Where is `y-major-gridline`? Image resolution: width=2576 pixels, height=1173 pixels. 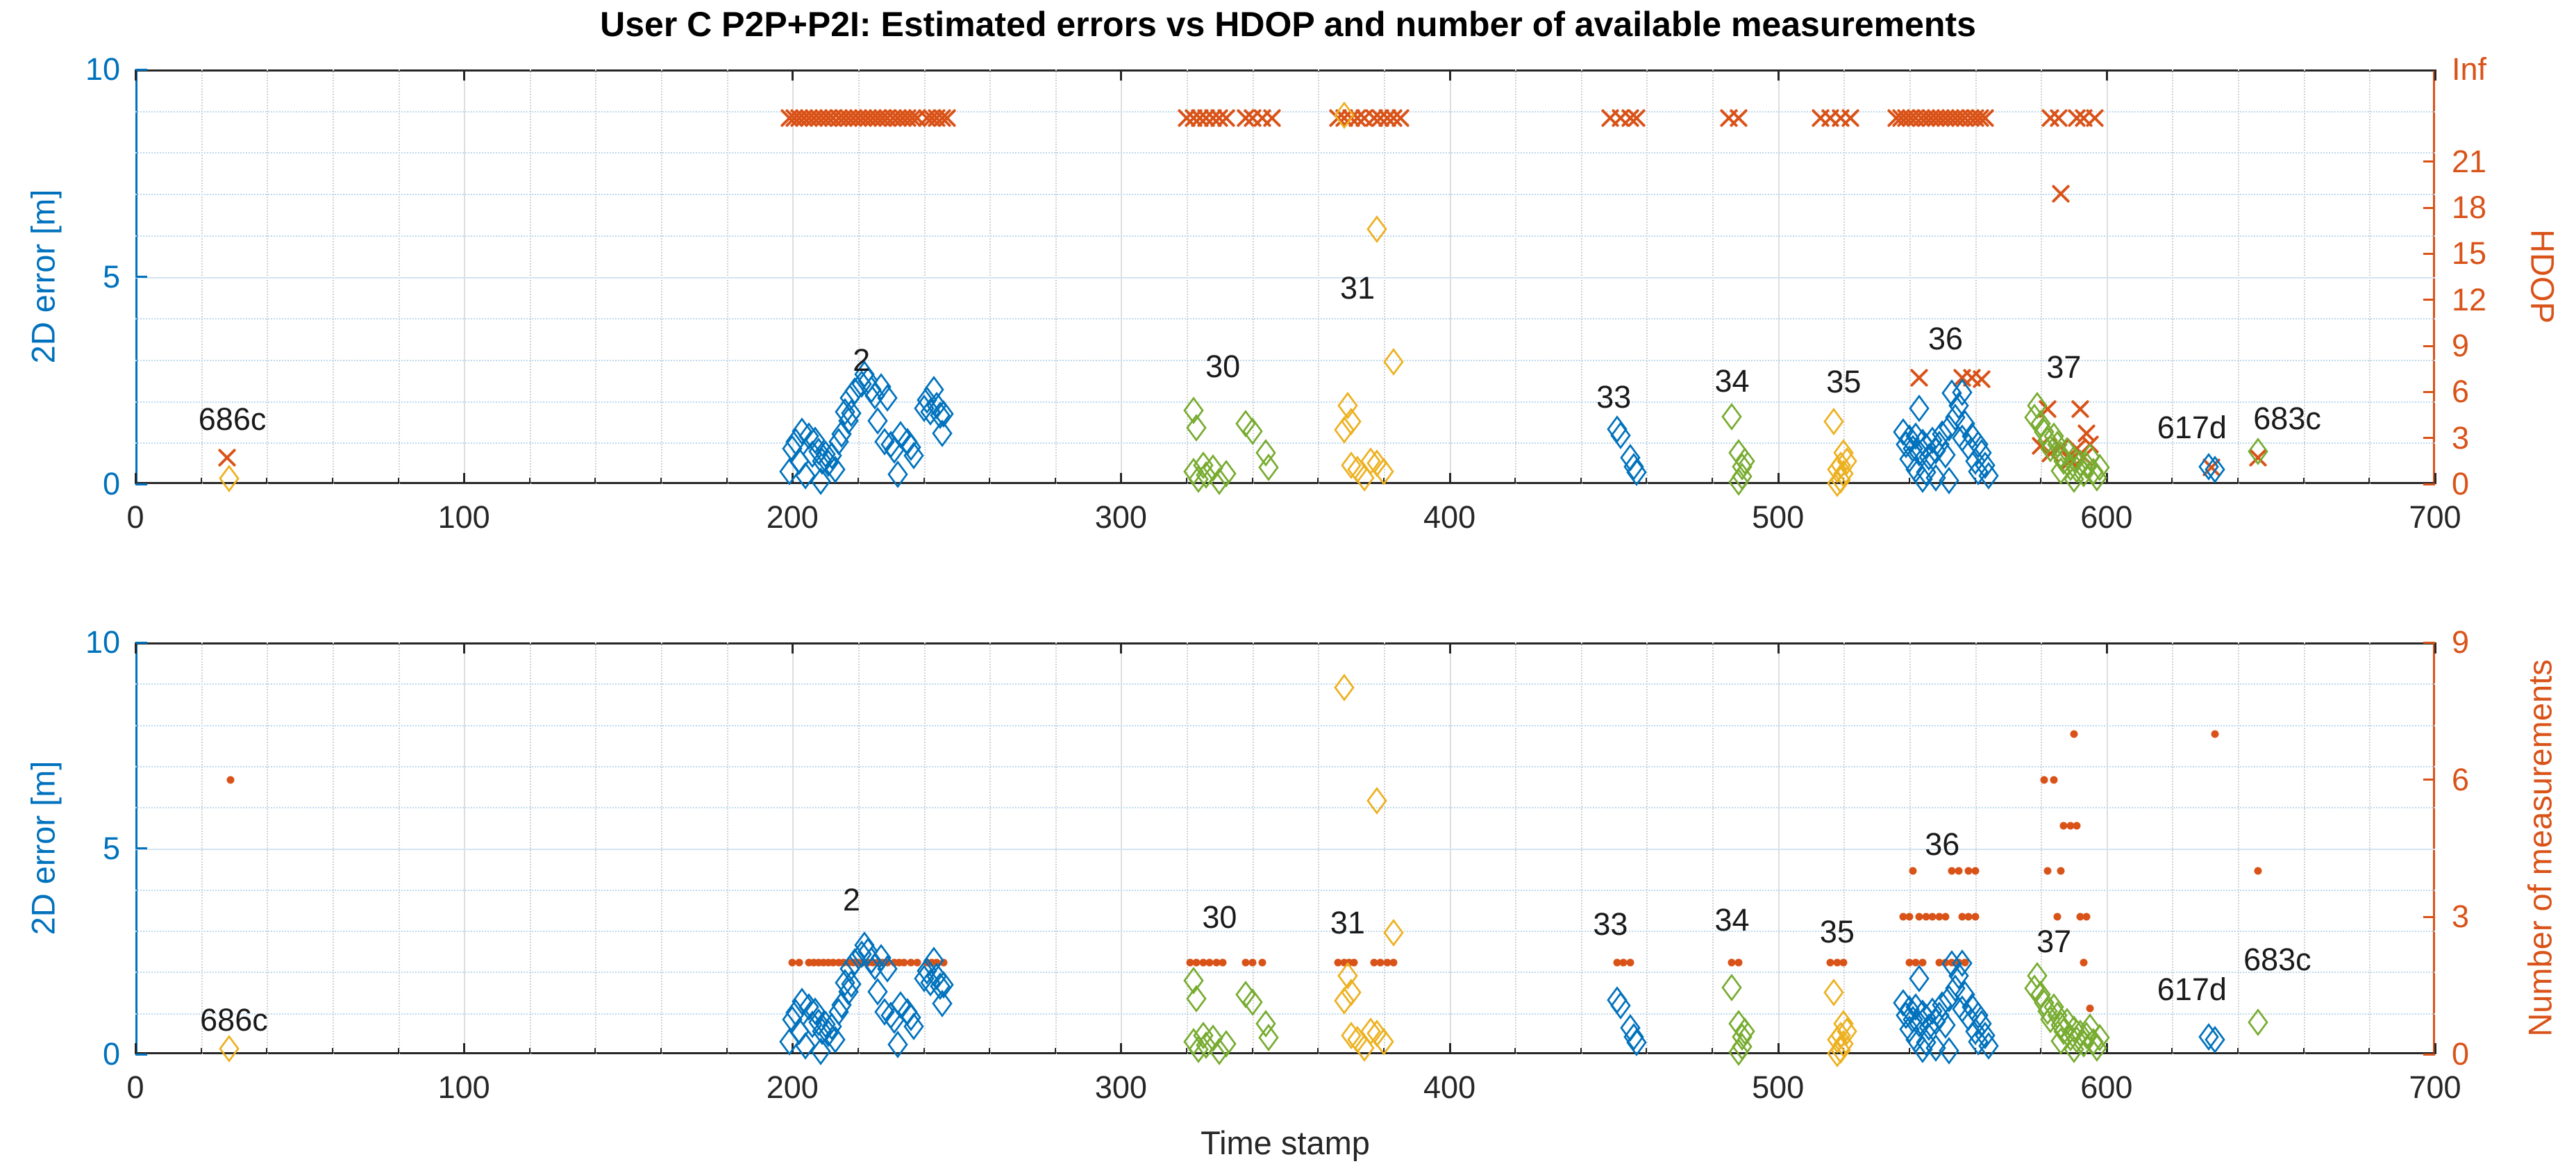 y-major-gridline is located at coordinates (1285, 277).